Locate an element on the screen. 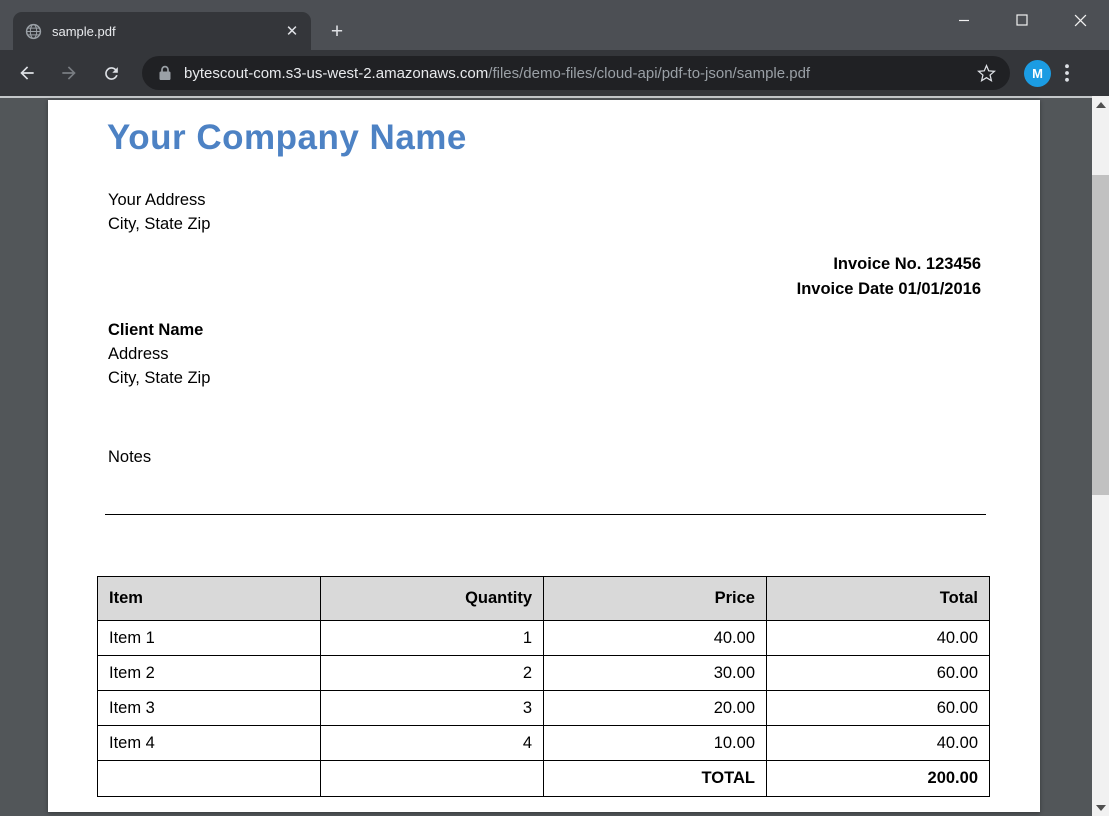 The width and height of the screenshot is (1109, 816). notes-label: Notes is located at coordinates (130, 457).